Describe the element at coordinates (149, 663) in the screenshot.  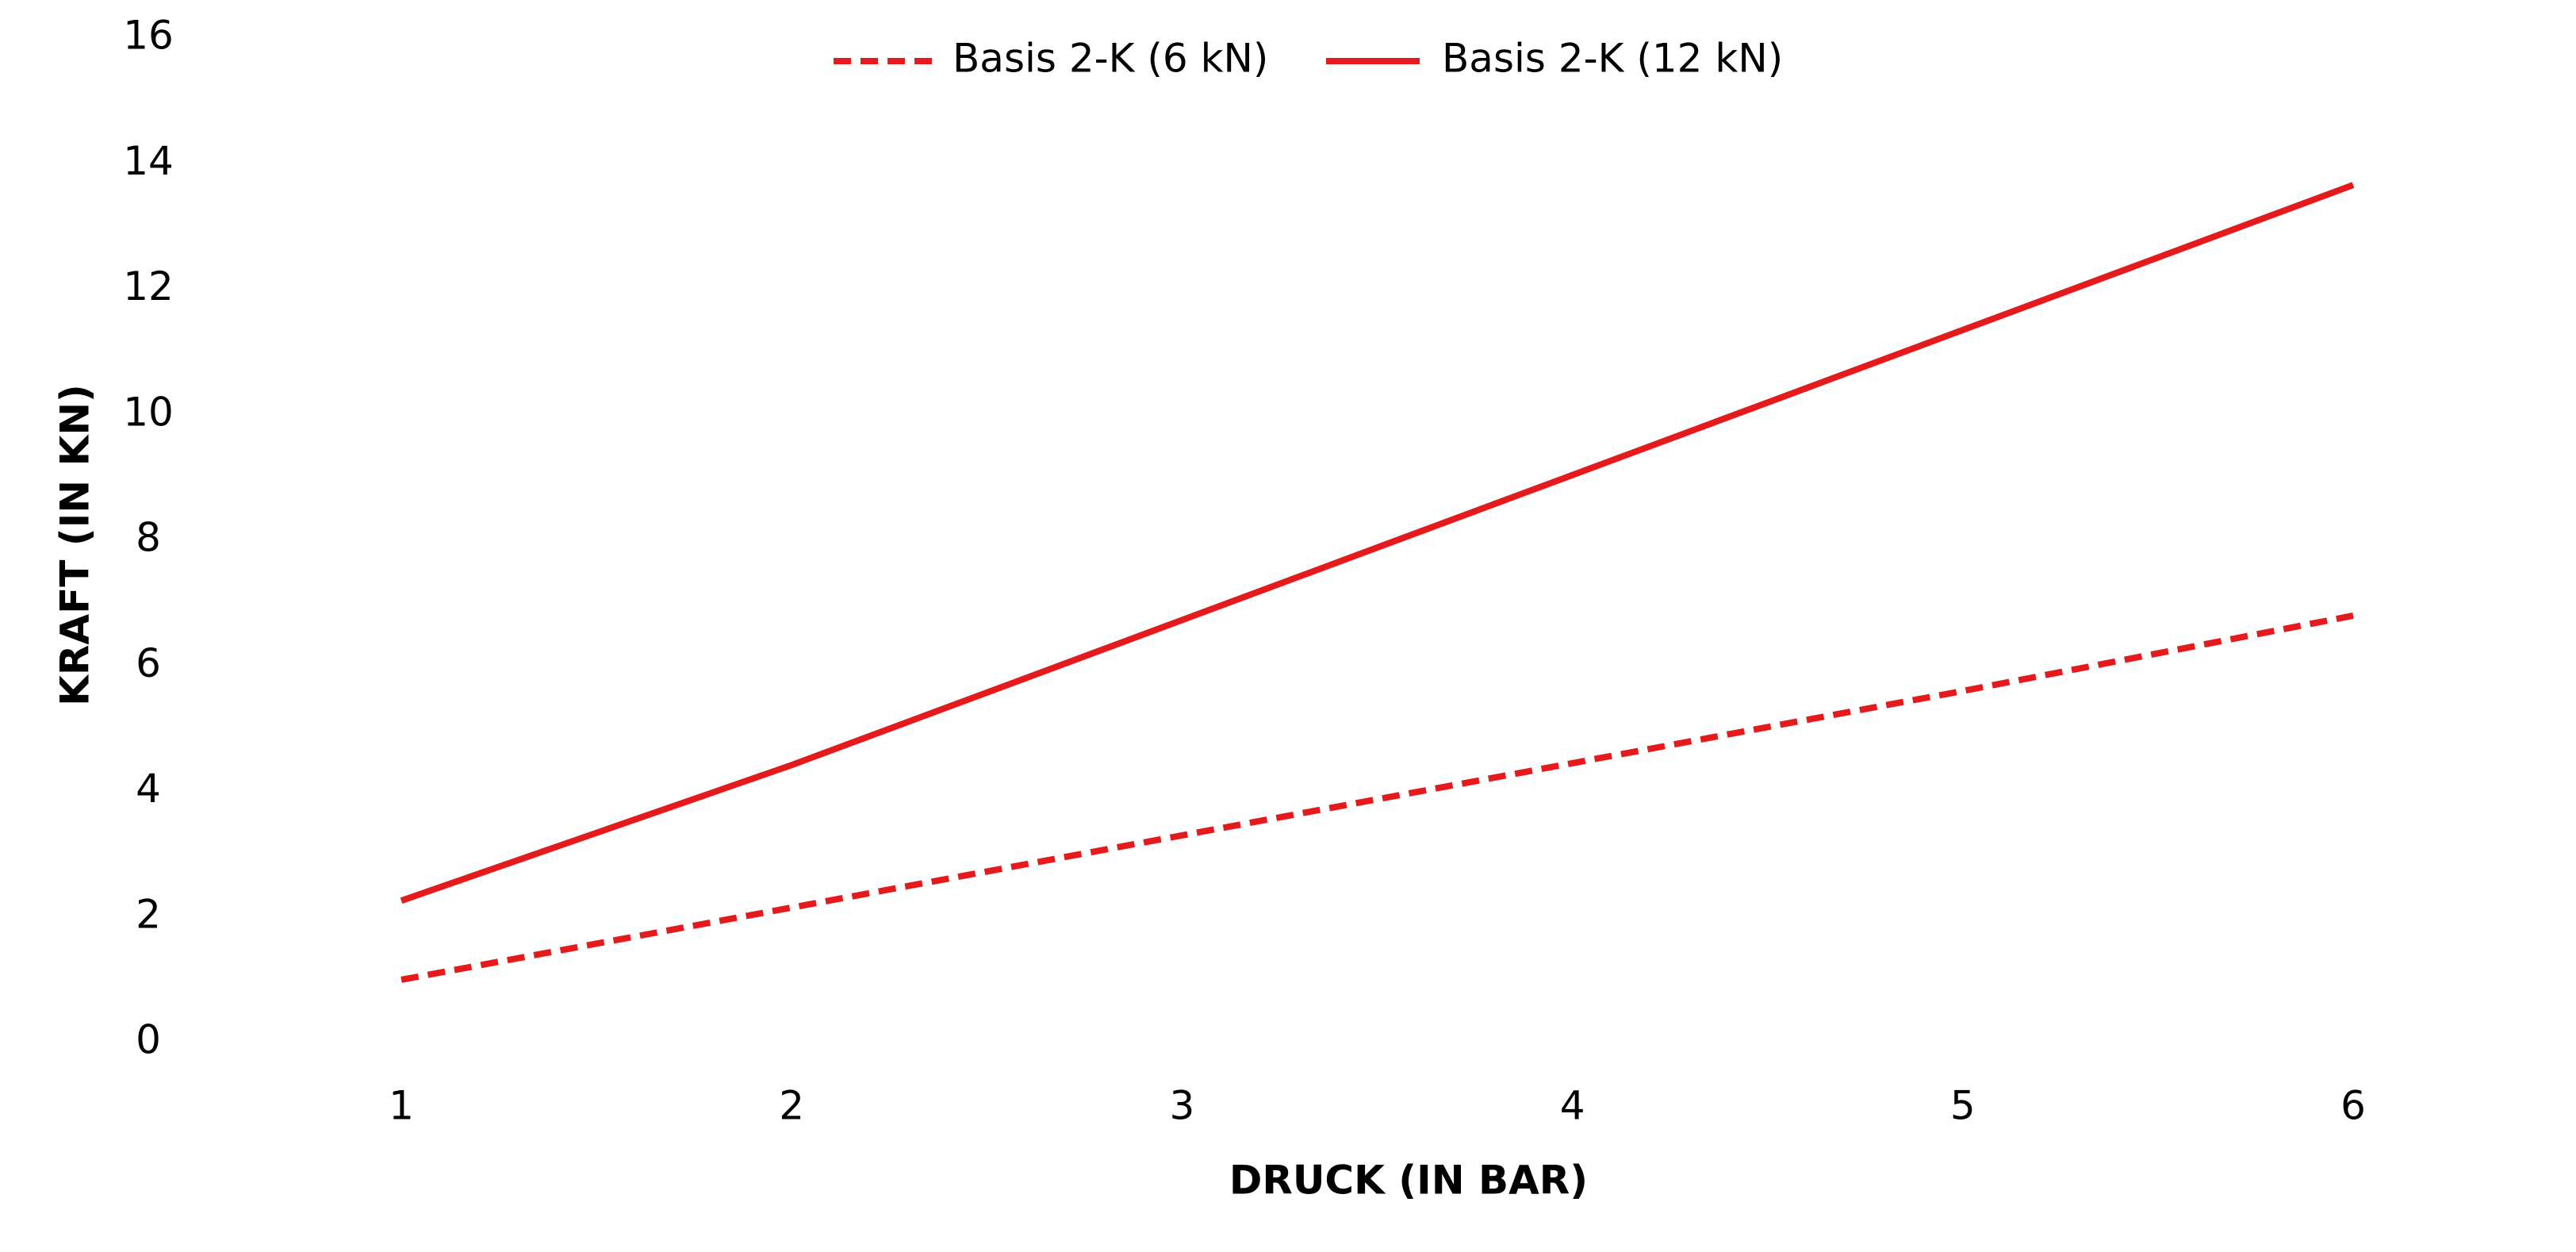
I see `y-tick-label: 6` at that location.